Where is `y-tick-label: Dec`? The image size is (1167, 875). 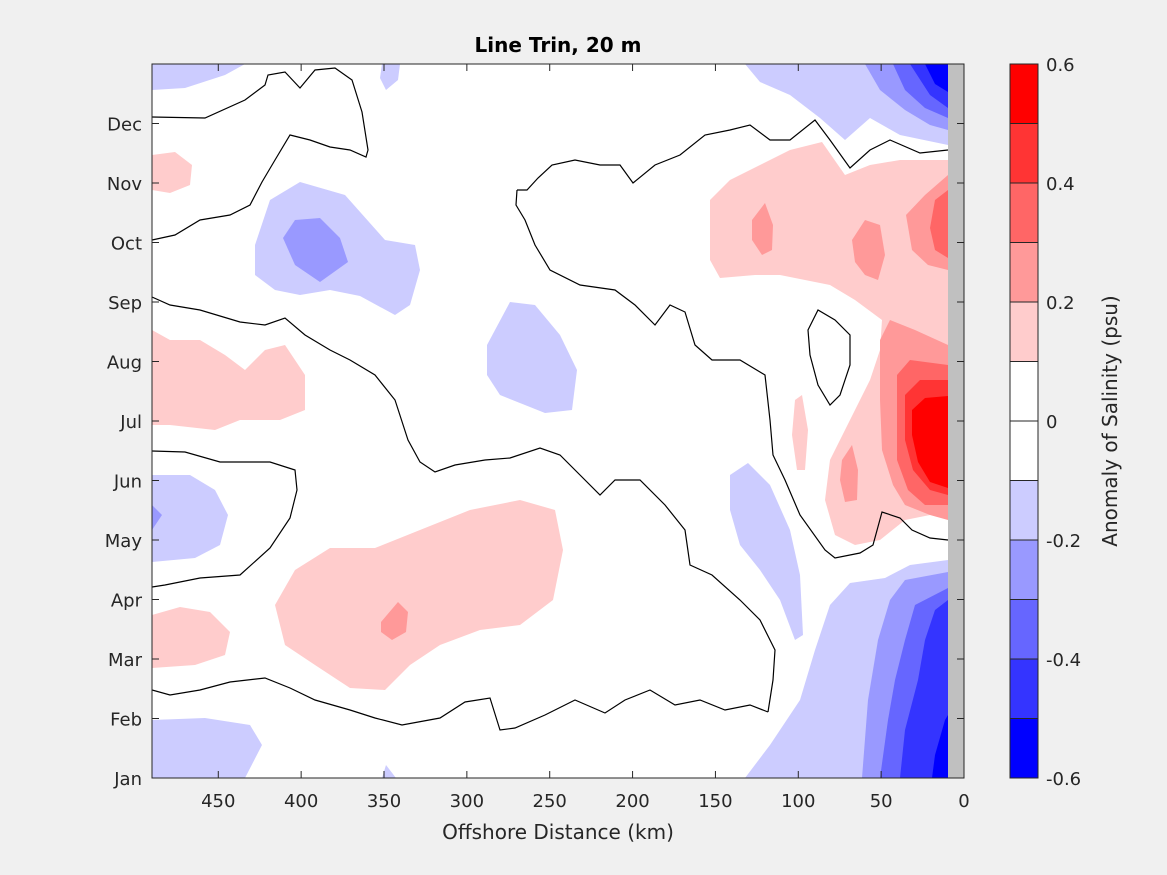
y-tick-label: Dec is located at coordinates (124, 125).